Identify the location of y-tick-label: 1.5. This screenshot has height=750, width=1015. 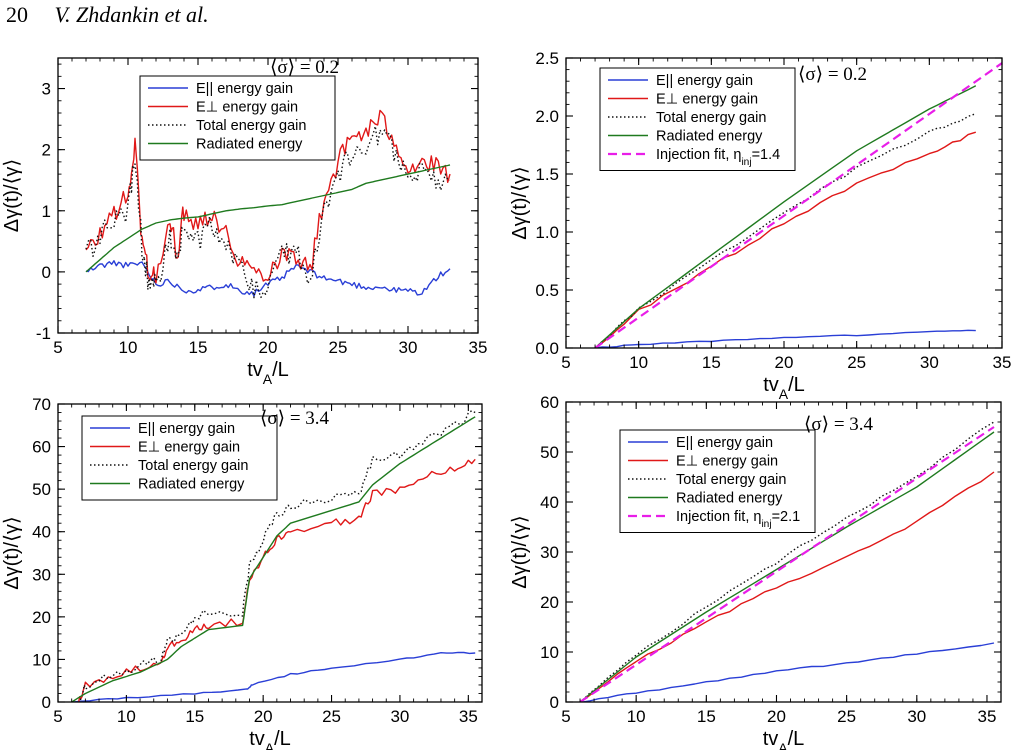
(547, 174).